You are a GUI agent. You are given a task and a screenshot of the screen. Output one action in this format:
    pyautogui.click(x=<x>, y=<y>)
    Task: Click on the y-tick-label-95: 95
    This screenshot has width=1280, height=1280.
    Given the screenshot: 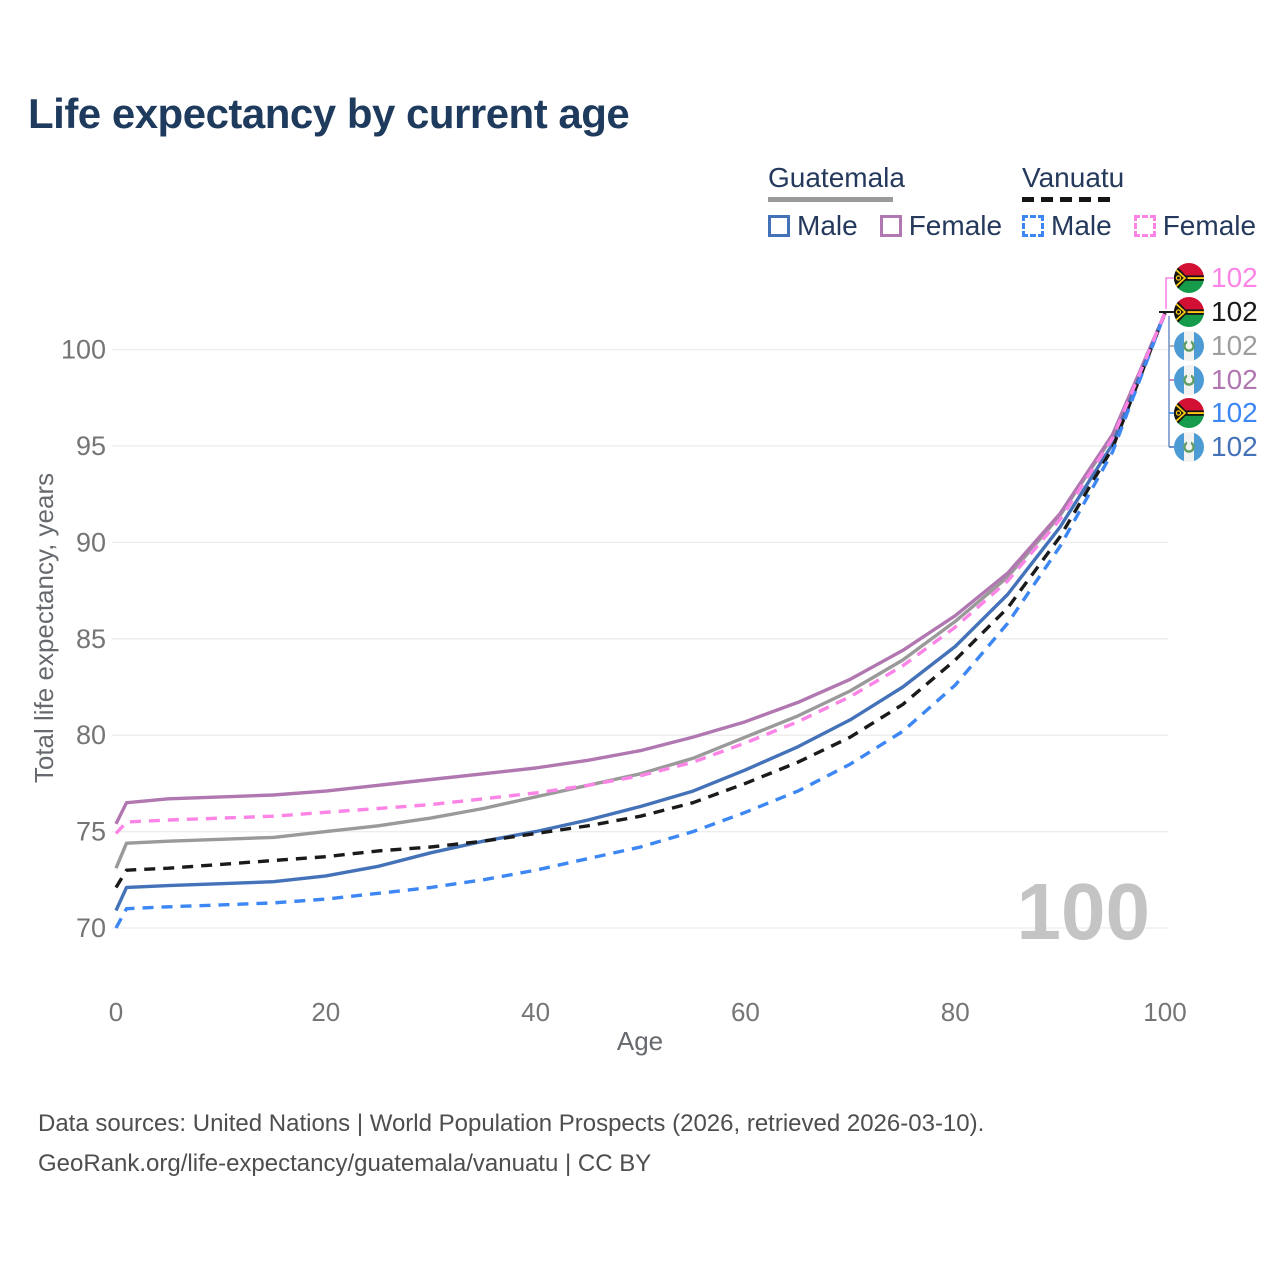 What is the action you would take?
    pyautogui.click(x=91, y=446)
    